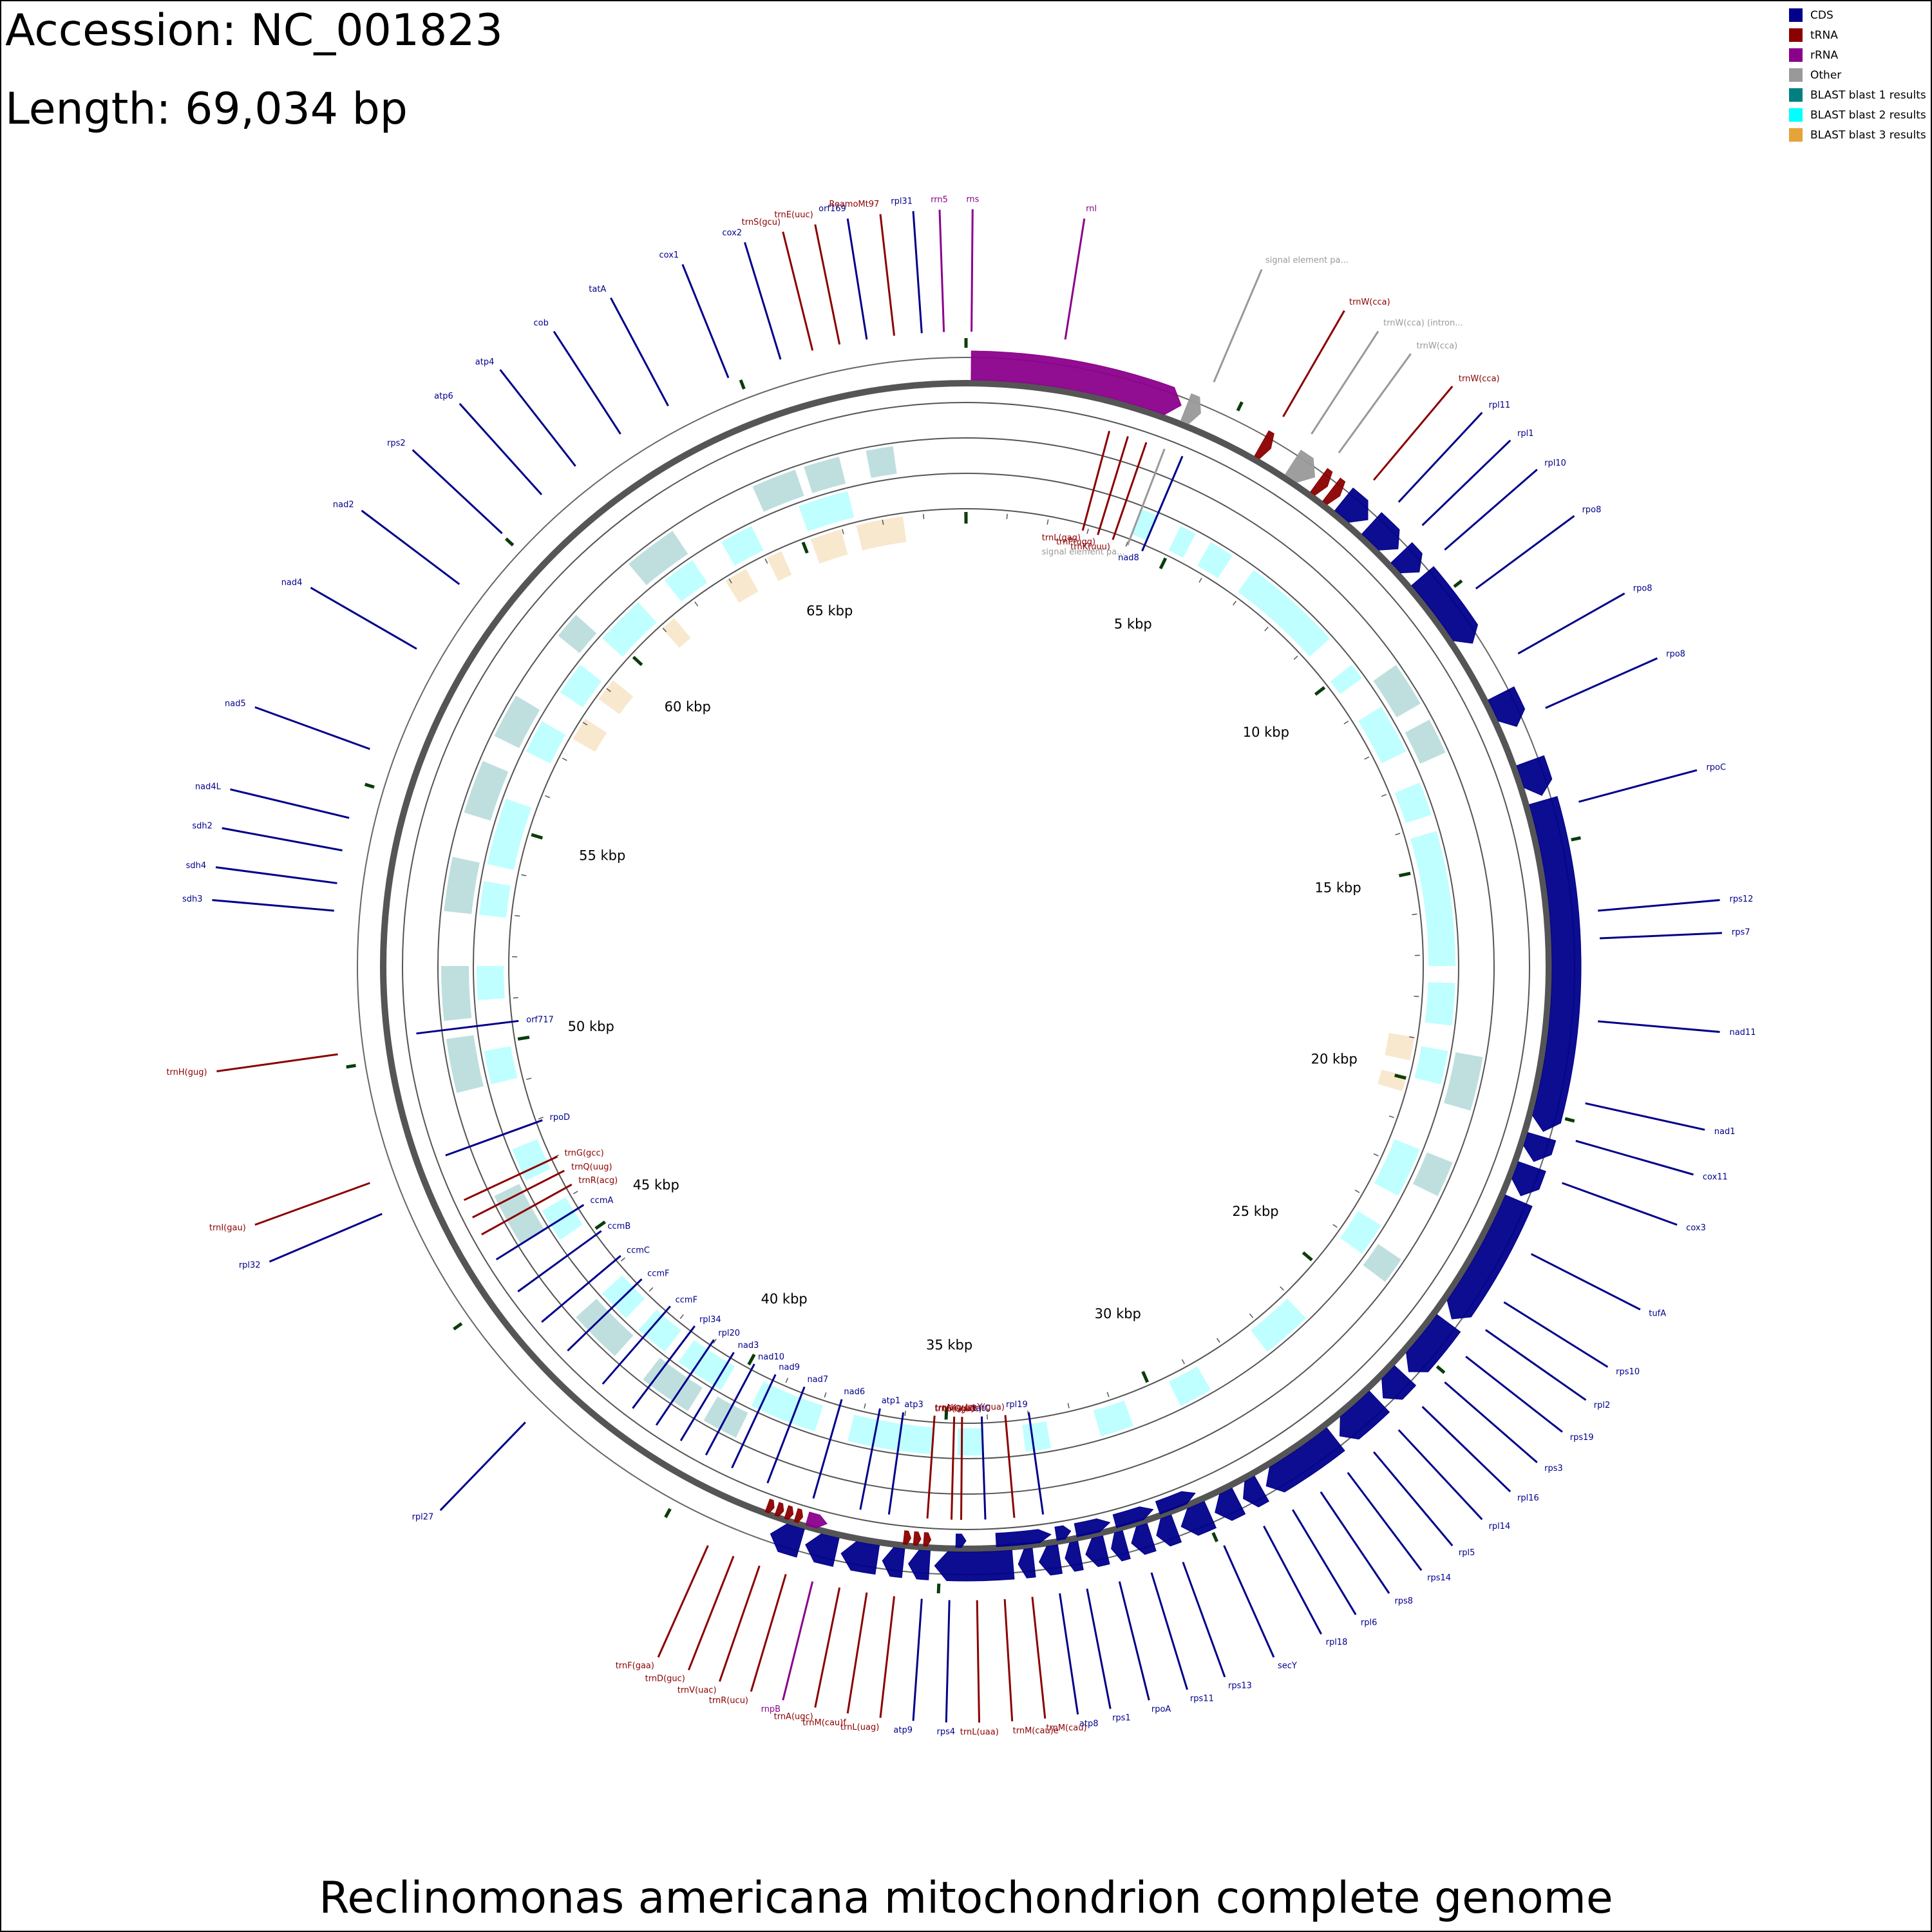 This screenshot has width=1932, height=1932. Describe the element at coordinates (697, 1691) in the screenshot. I see `feature-label: trnV(uac)` at that location.